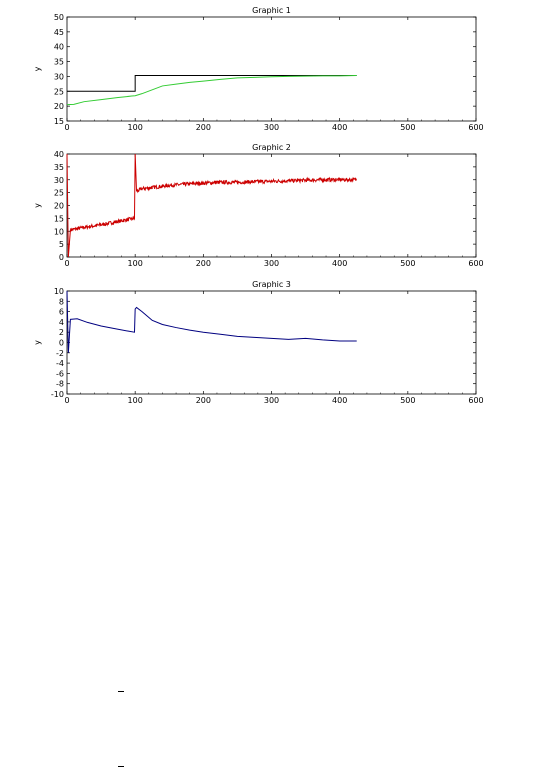 The height and width of the screenshot is (770, 545). I want to click on y-tick-label: 4, so click(61, 322).